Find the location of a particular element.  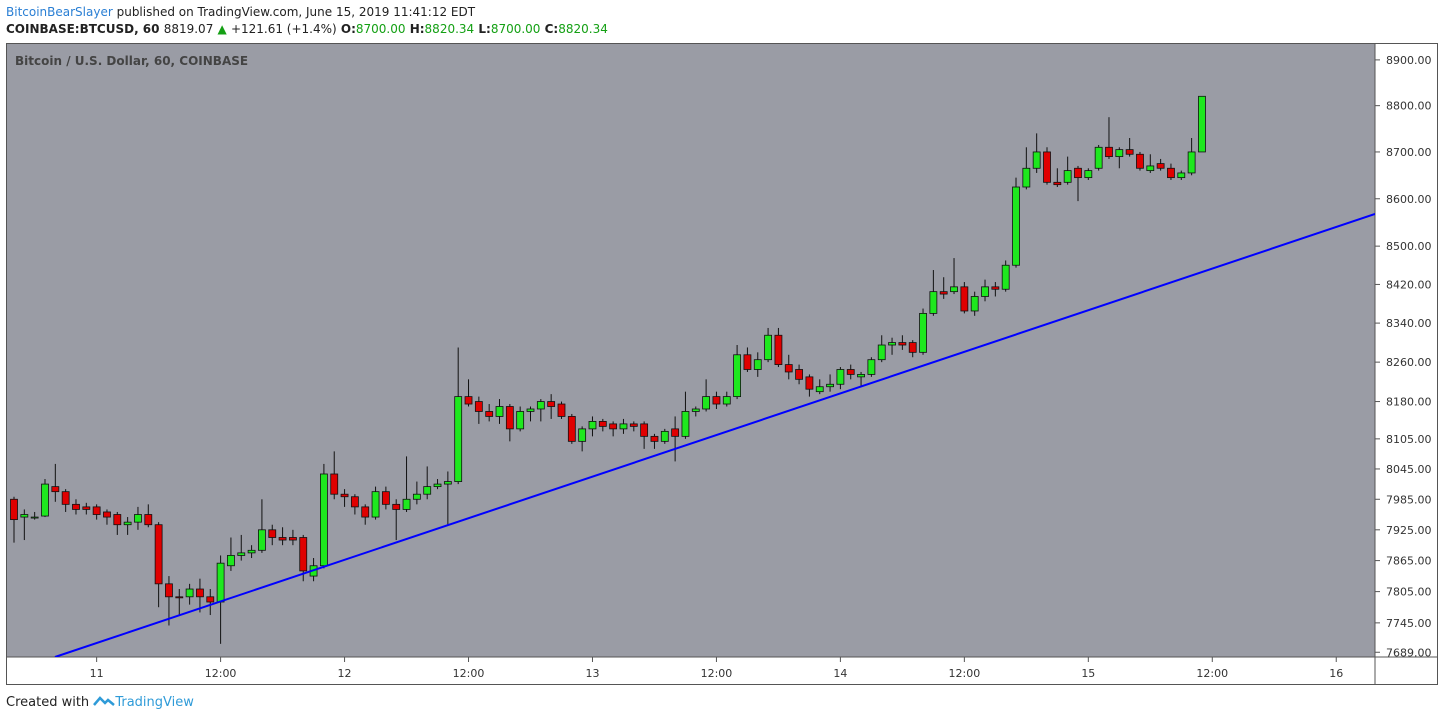

x-tick-label: 16 is located at coordinates (1336, 673).